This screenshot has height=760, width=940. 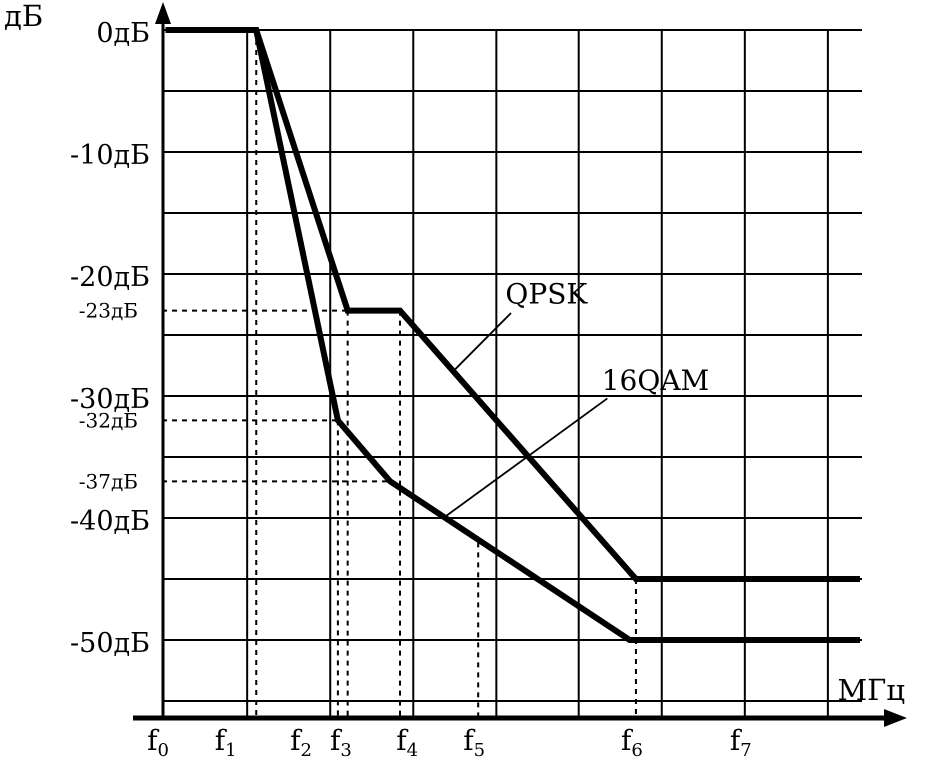 What do you see at coordinates (110, 521) in the screenshot?
I see `y-tick-label: -40дБ` at bounding box center [110, 521].